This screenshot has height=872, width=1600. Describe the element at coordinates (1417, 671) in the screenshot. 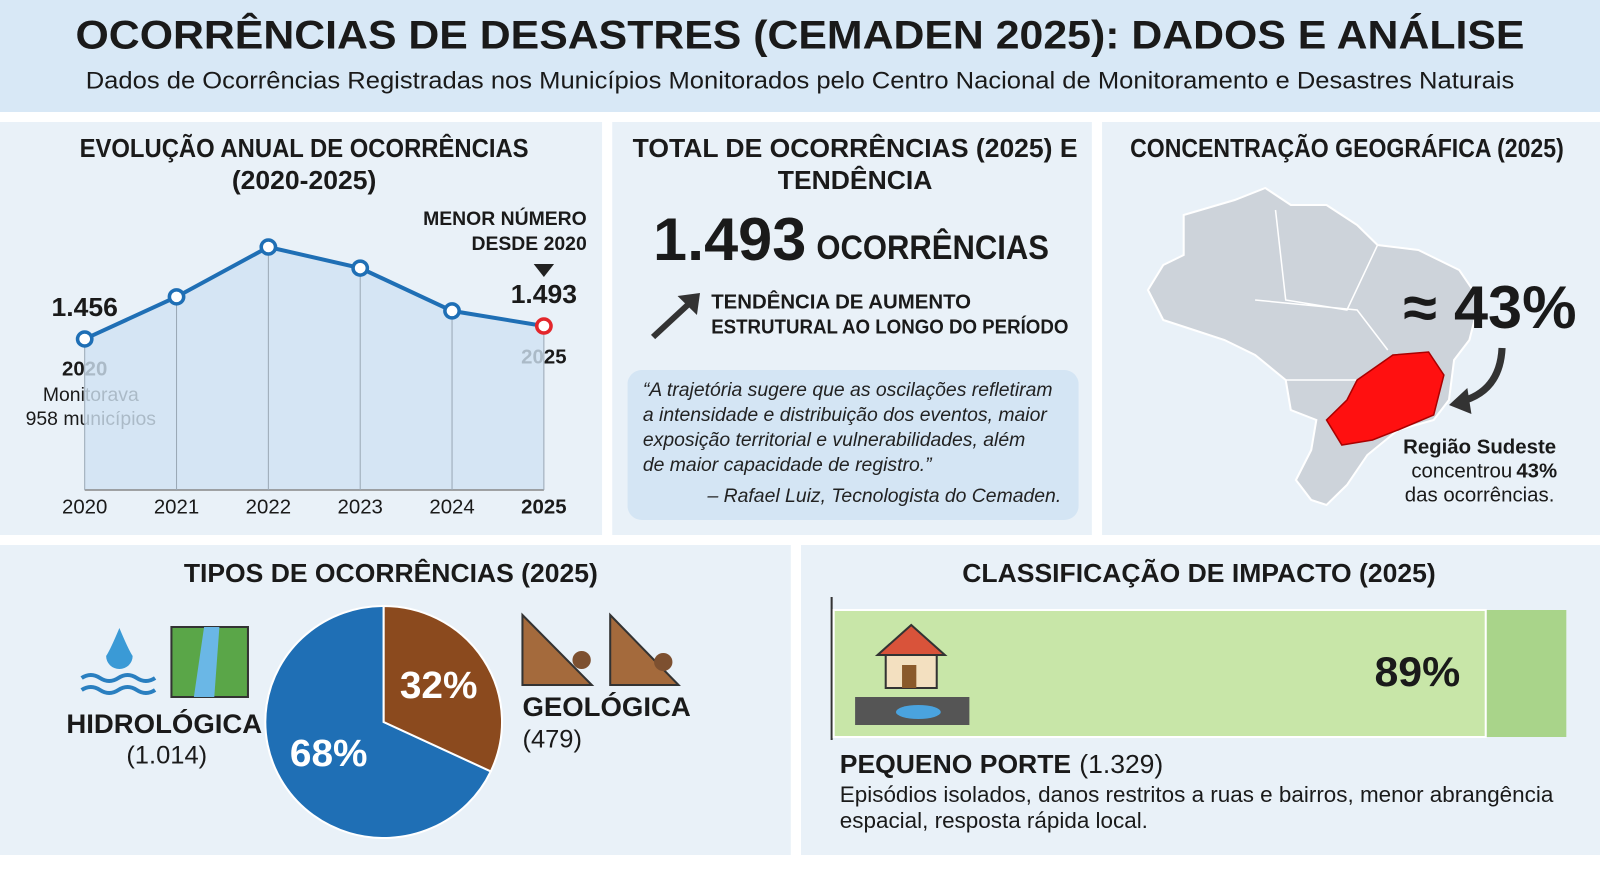

I see `value-label: 89%` at that location.